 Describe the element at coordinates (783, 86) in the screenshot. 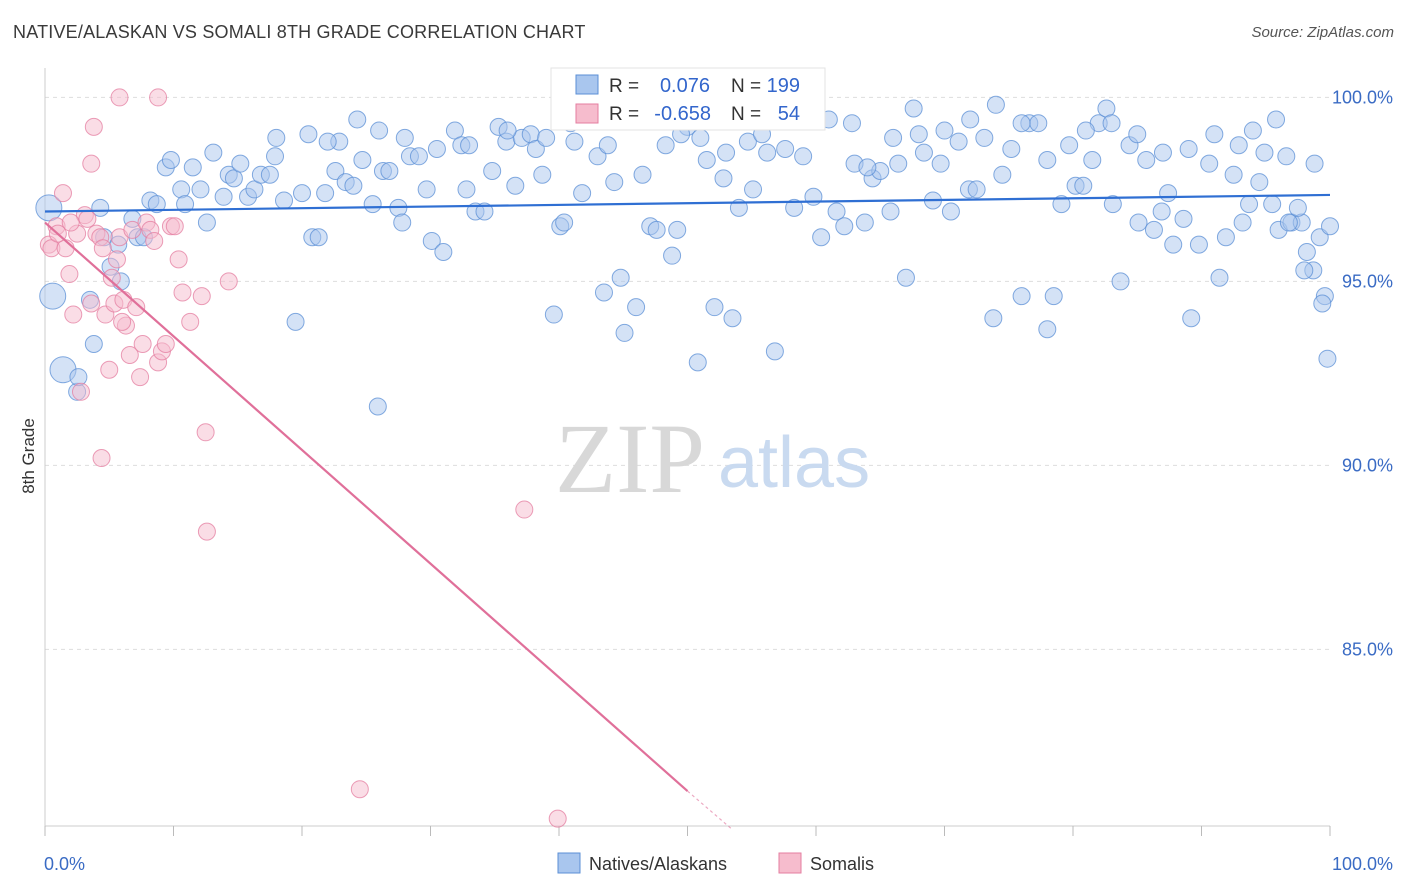

I see `stats-n-value-natives: 199` at that location.